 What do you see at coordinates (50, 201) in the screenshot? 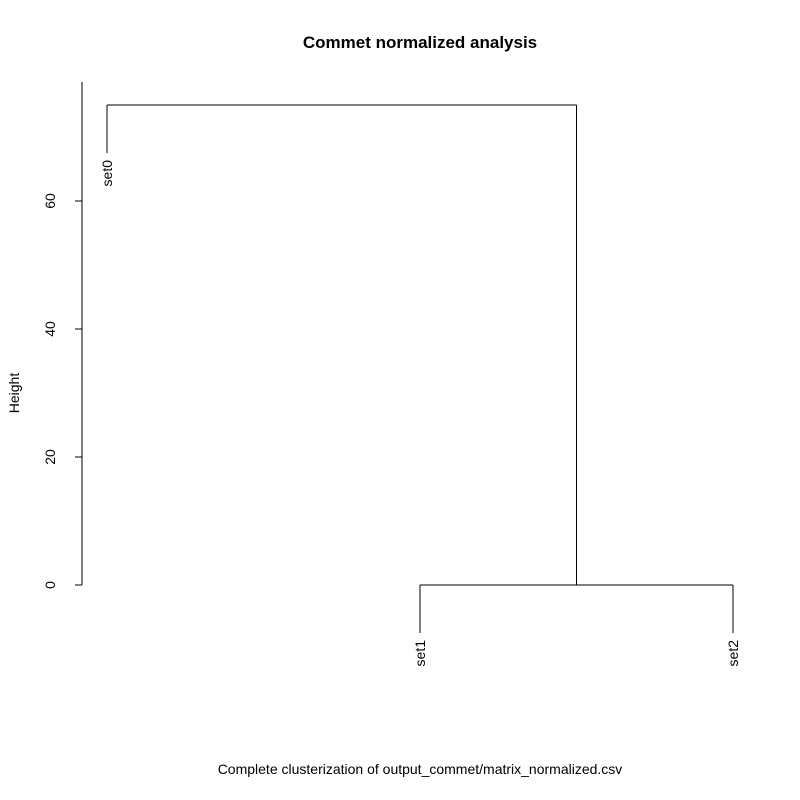
I see `y-tick-label: 60` at bounding box center [50, 201].